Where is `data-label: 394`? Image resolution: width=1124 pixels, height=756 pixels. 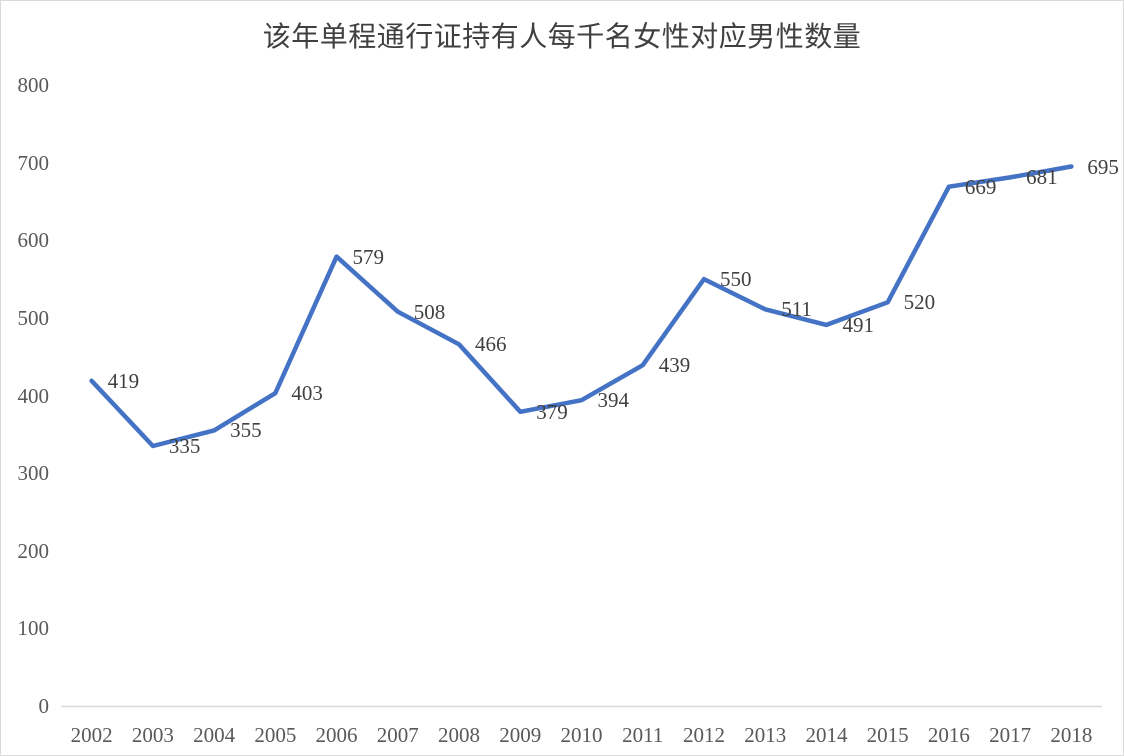
data-label: 394 is located at coordinates (613, 400).